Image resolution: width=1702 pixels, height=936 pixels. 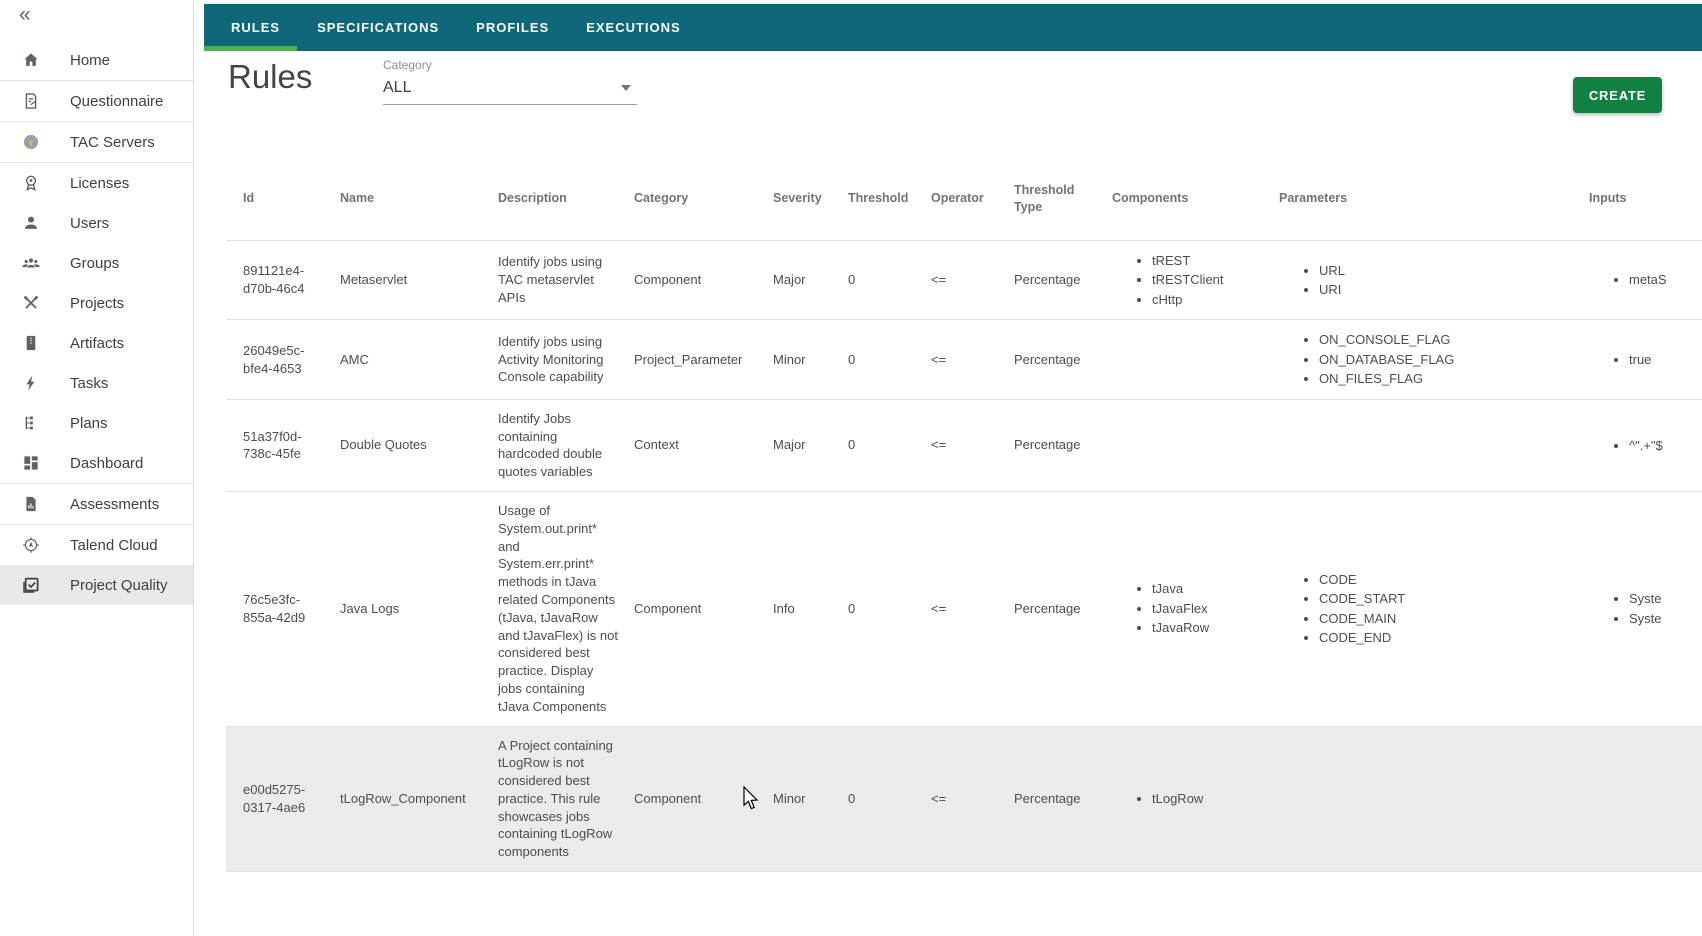 What do you see at coordinates (626, 88) in the screenshot?
I see `chevron-down-icon` at bounding box center [626, 88].